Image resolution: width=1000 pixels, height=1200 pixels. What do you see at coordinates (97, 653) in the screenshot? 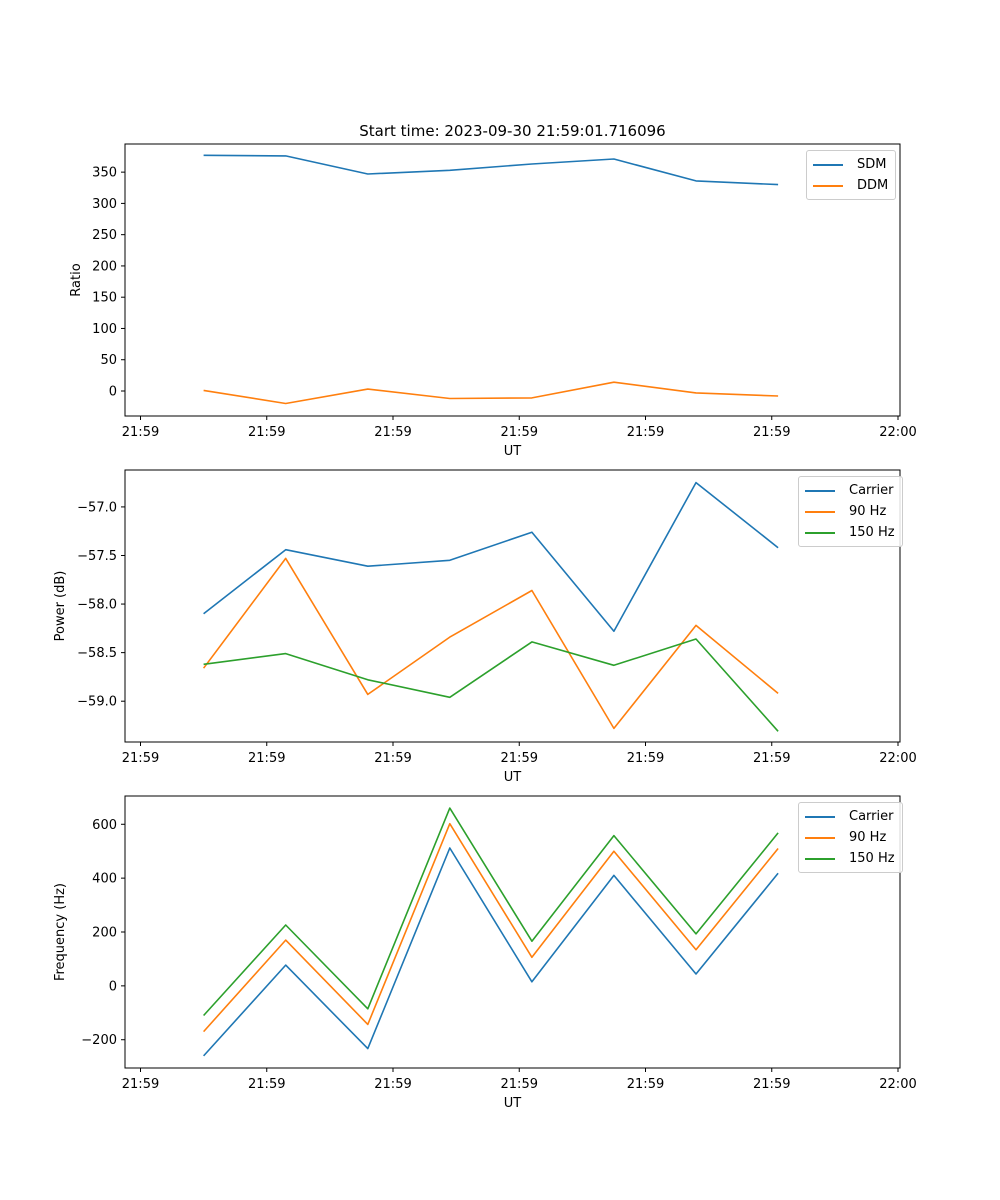
I see `y-tick-label: −58.5` at bounding box center [97, 653].